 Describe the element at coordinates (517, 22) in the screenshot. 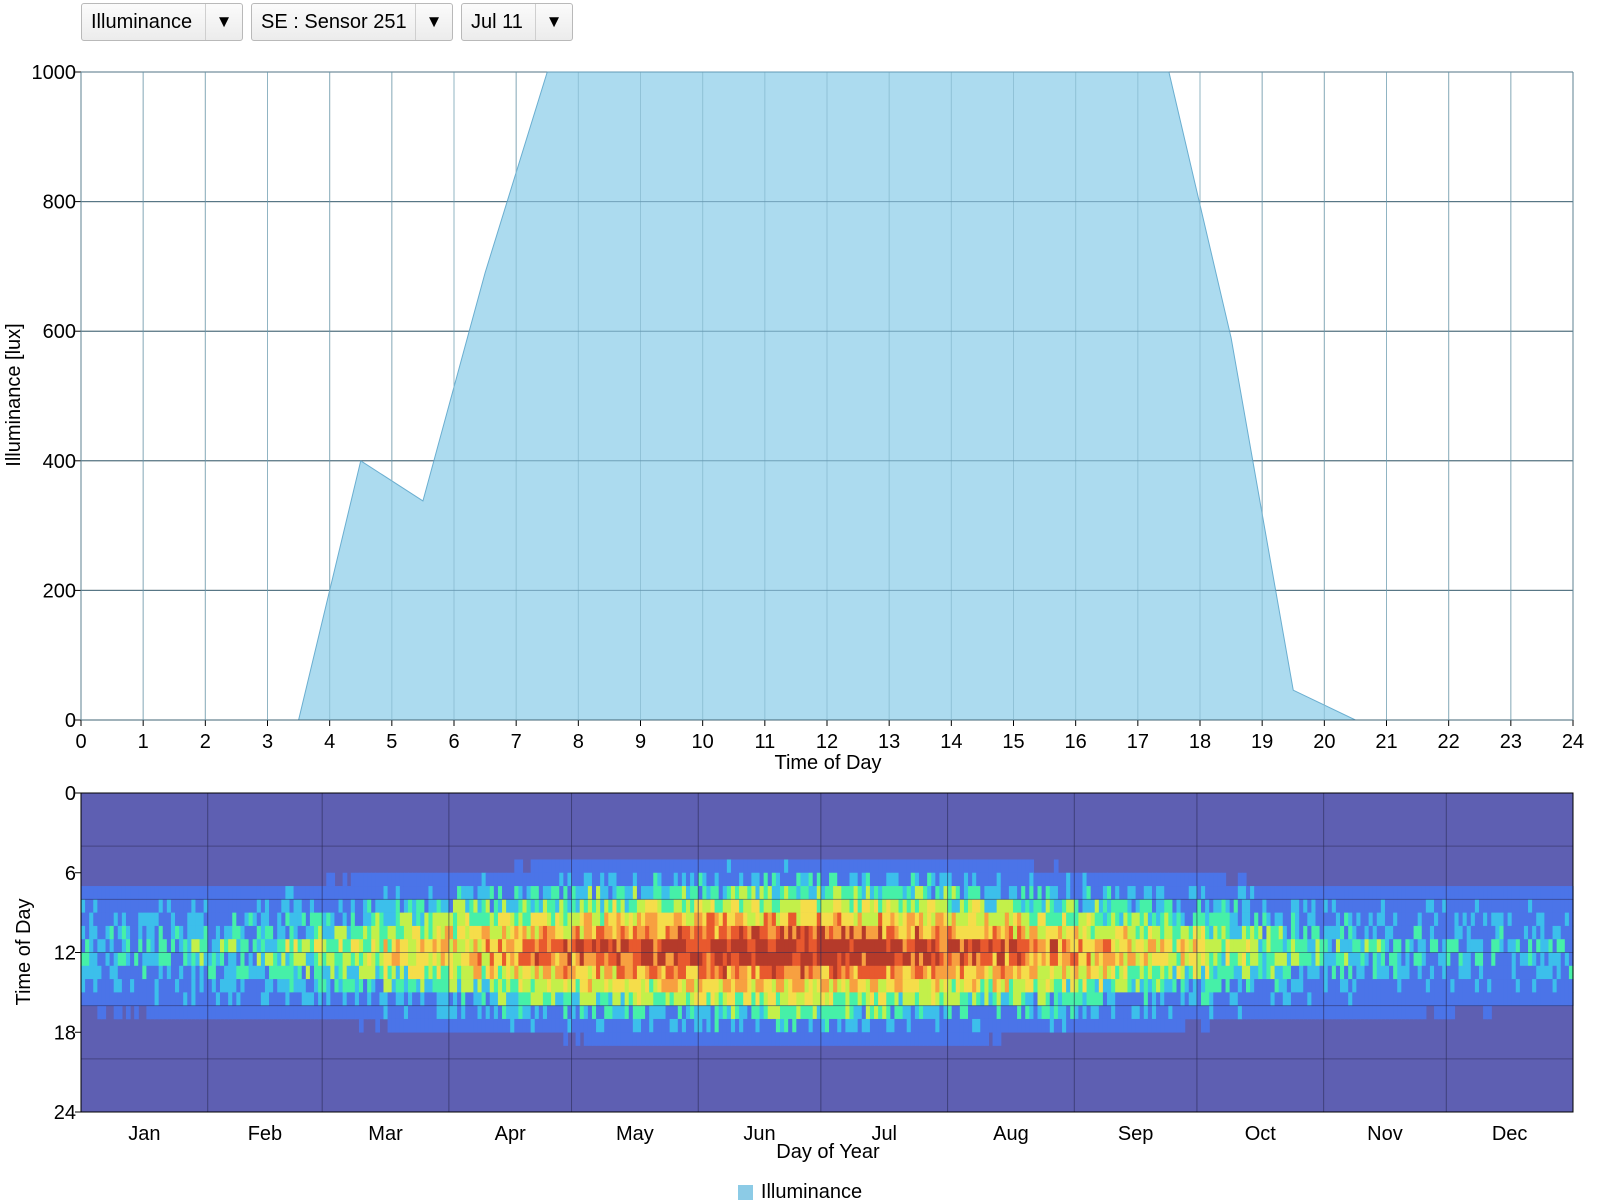

I see `date-dropdown: Jul 11 ▼` at that location.